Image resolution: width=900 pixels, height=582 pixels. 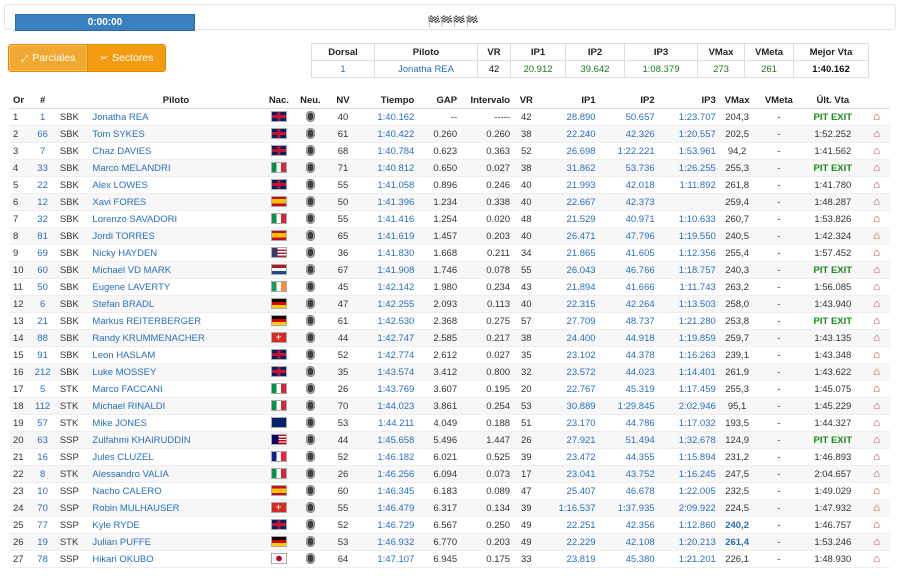 I want to click on rider-number: 33, so click(x=42, y=168).